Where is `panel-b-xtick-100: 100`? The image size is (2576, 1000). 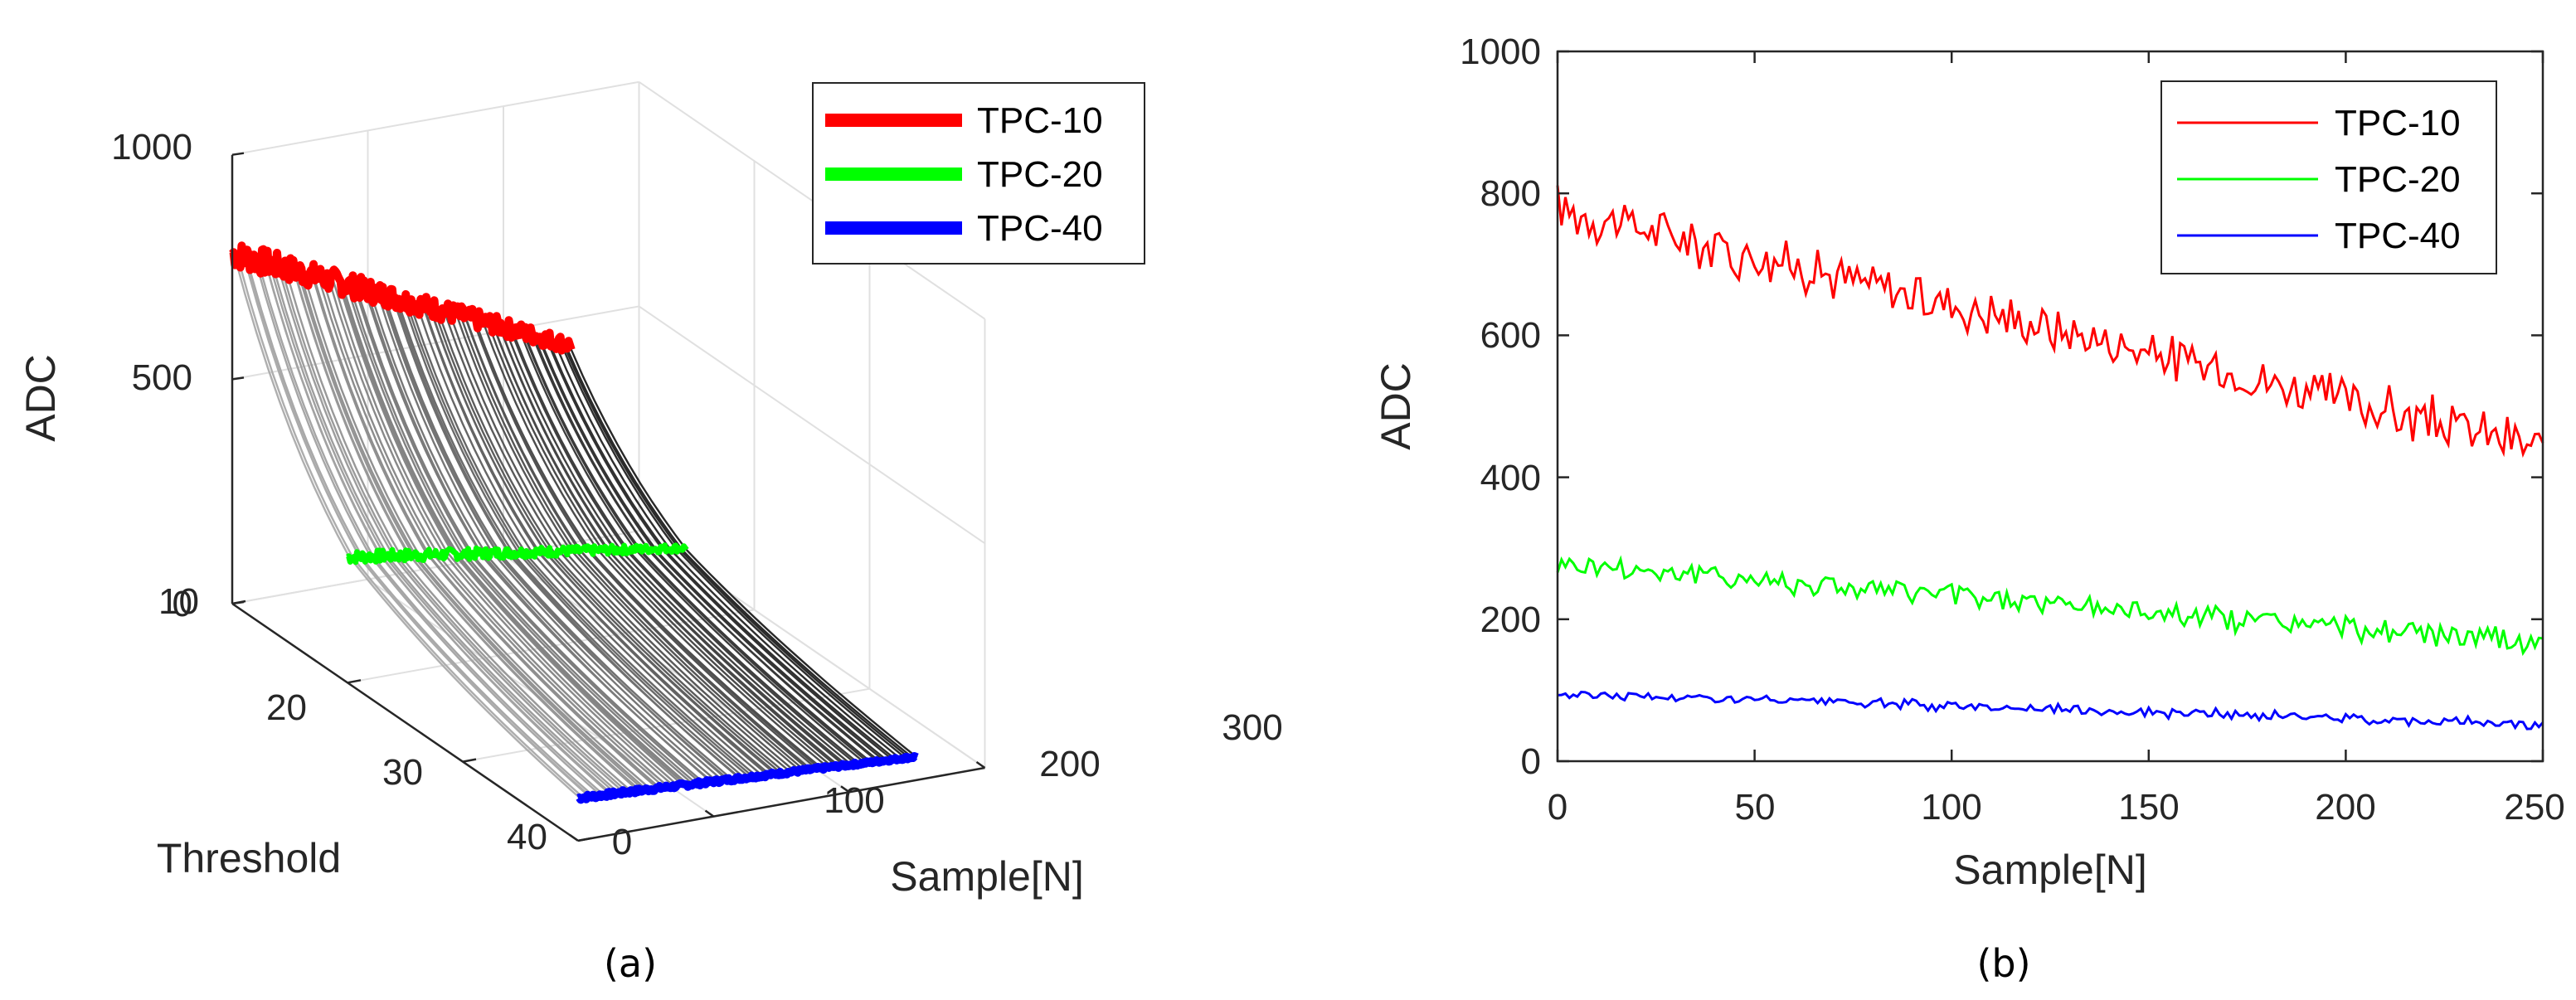
panel-b-xtick-100: 100 is located at coordinates (1951, 807).